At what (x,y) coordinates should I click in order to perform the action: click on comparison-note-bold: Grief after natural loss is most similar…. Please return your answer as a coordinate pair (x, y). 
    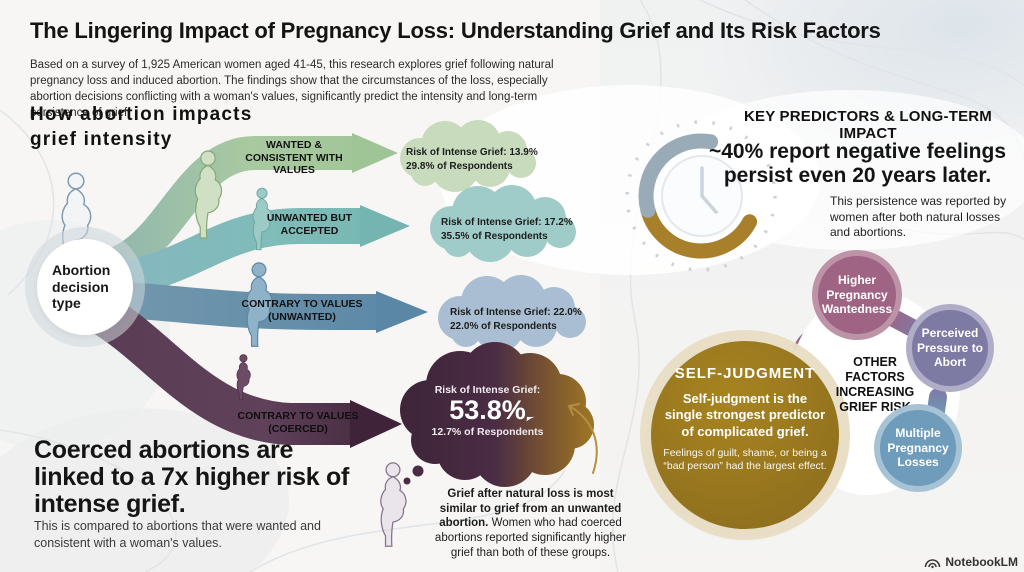
    Looking at the image, I should click on (530, 509).